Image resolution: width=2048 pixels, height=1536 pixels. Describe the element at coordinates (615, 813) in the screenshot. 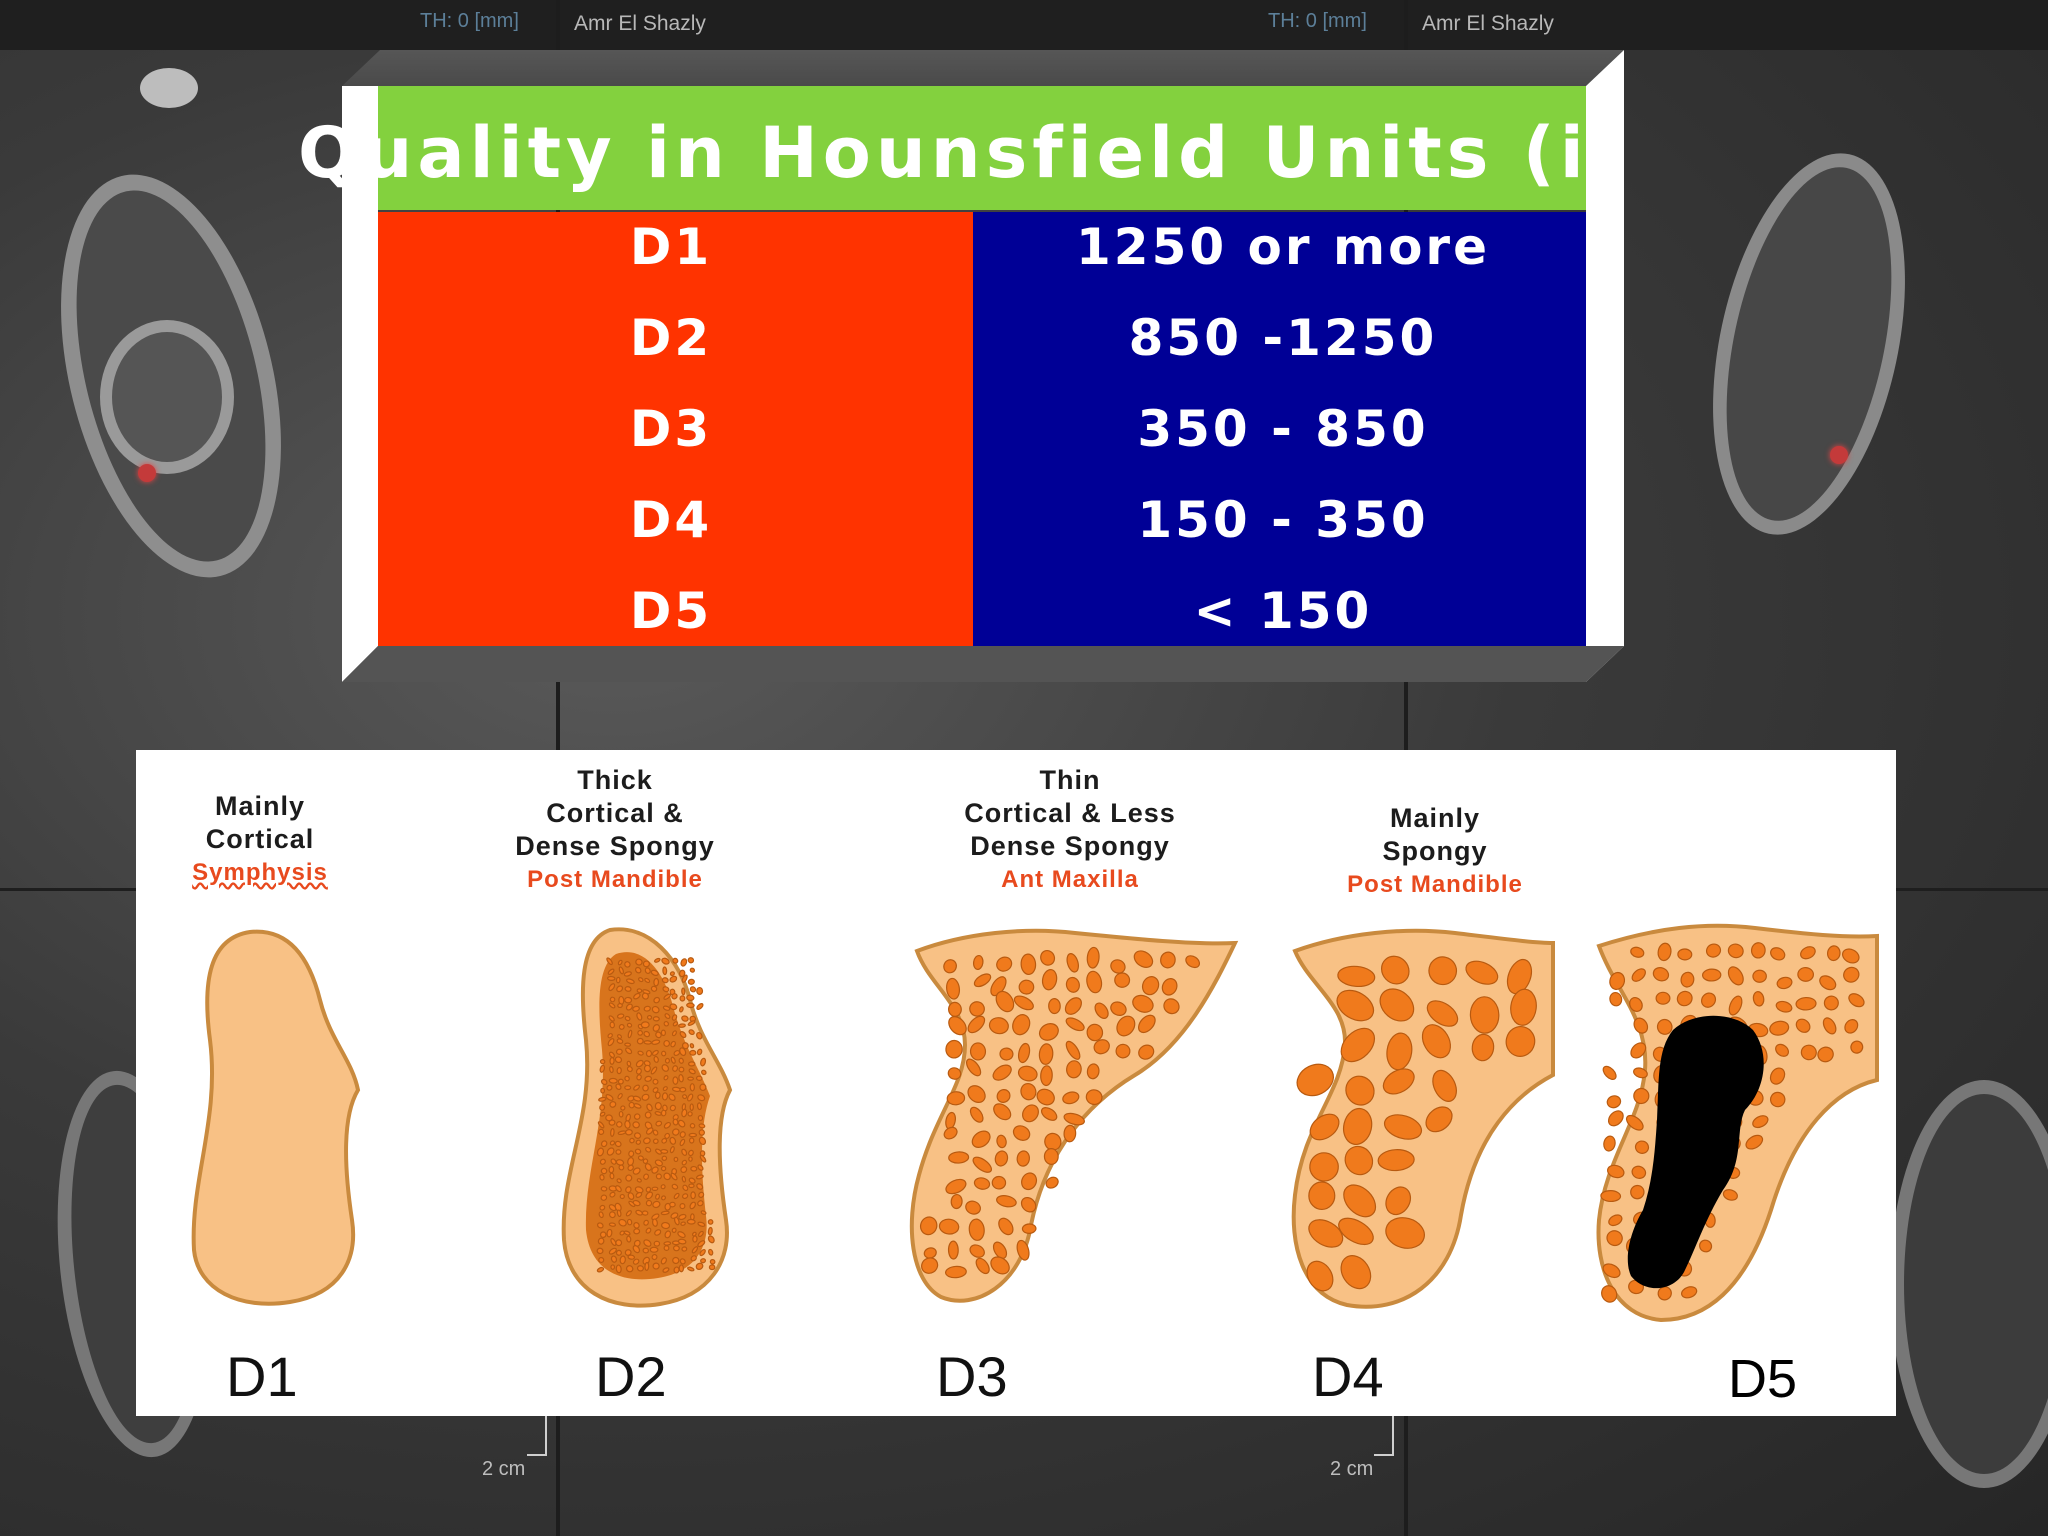

I see `caption-d2-line-2: Cortical &` at that location.